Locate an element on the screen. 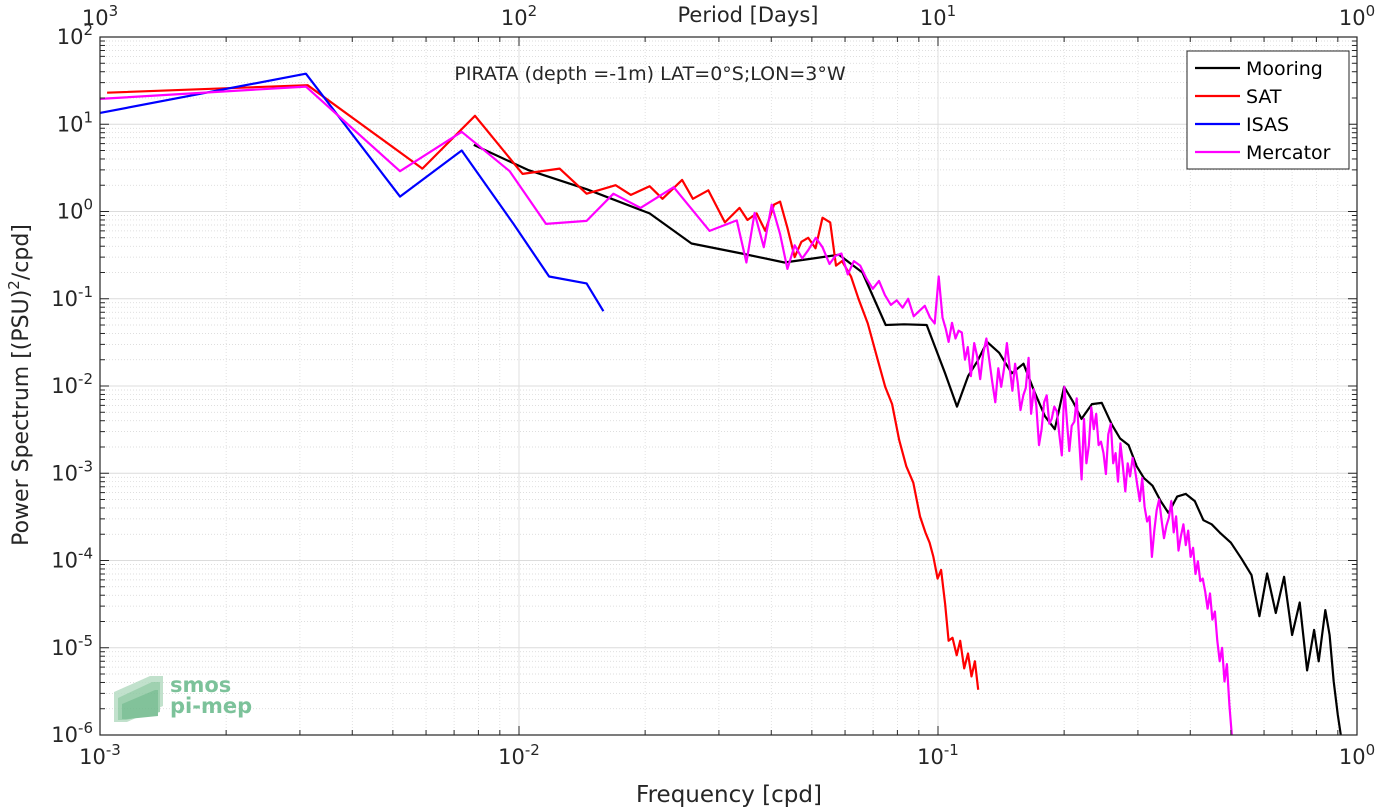 The height and width of the screenshot is (809, 1383). y-tick-label: 10⁻³ is located at coordinates (72, 471).